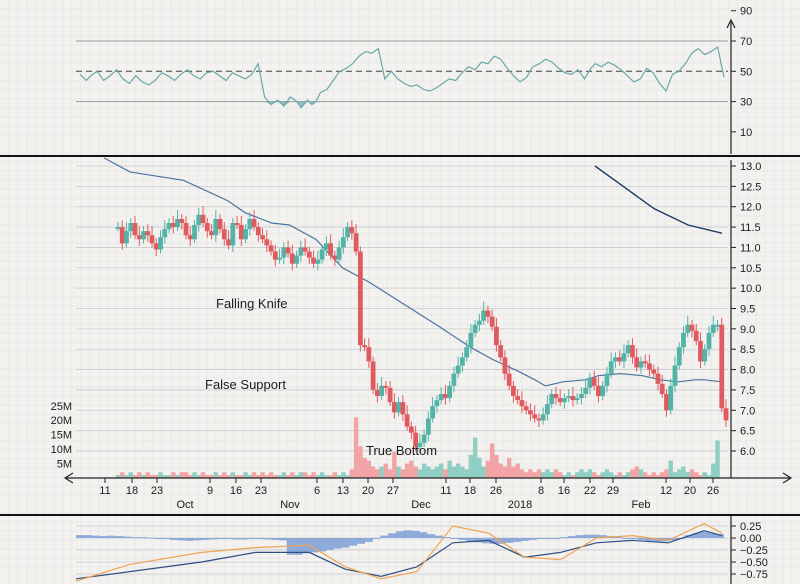 The height and width of the screenshot is (584, 800). Describe the element at coordinates (343, 491) in the screenshot. I see `x-tick-label: 13` at that location.